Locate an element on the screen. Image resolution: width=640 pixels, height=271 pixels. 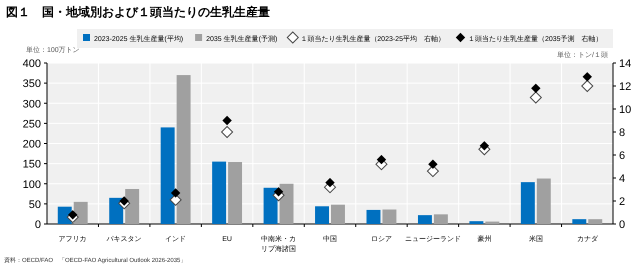
y2-tick-label: 0 is located at coordinates (622, 225).